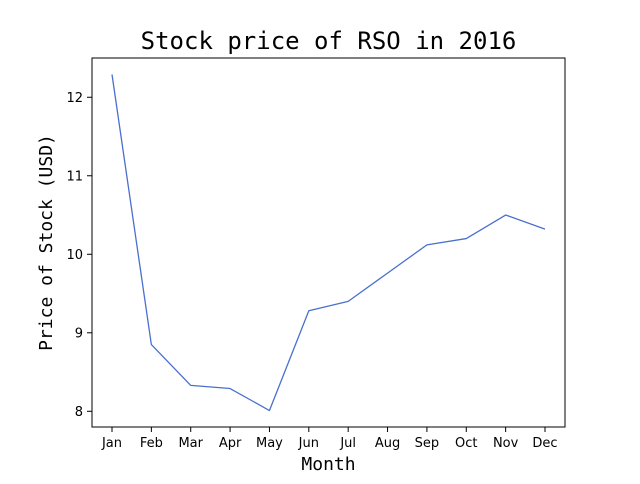 The height and width of the screenshot is (484, 640). What do you see at coordinates (387, 443) in the screenshot?
I see `x-tick-label: Aug` at bounding box center [387, 443].